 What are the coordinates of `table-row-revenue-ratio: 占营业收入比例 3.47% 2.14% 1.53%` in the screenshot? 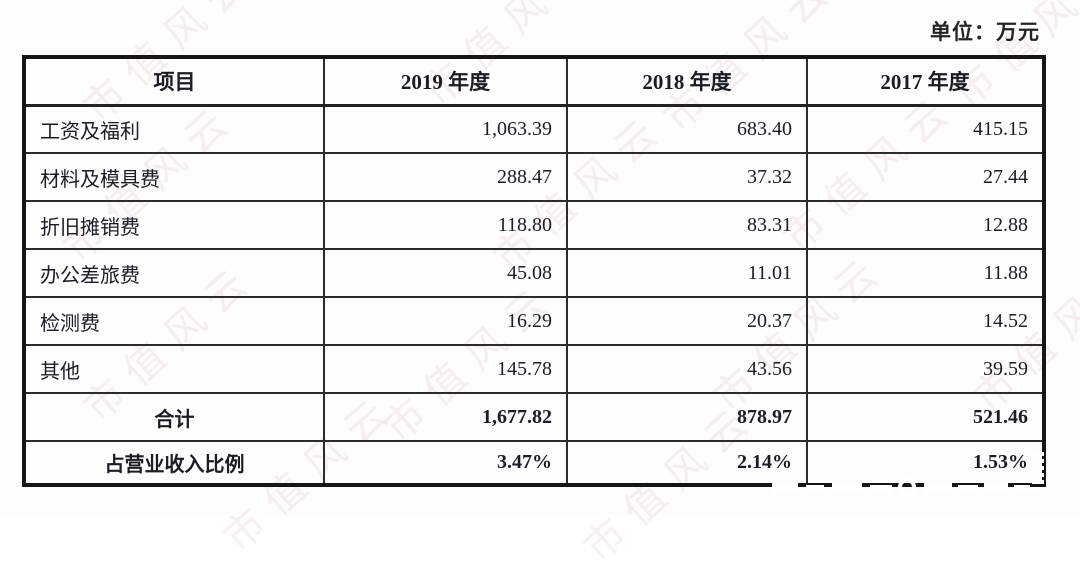 It's located at (534, 463).